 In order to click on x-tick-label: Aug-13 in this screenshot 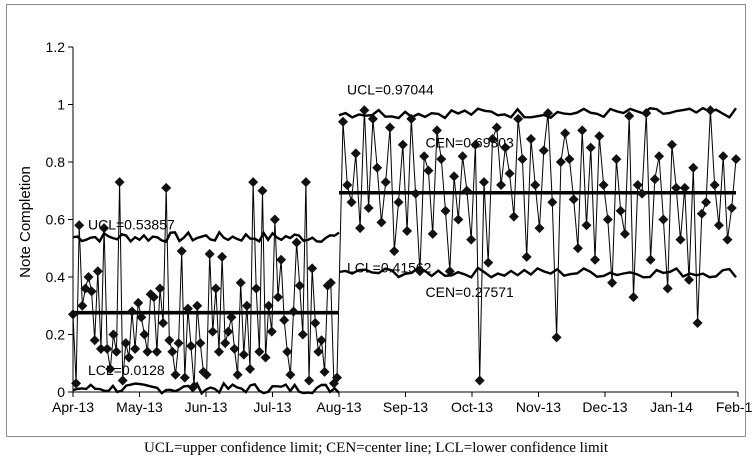, I will do `click(338, 407)`.